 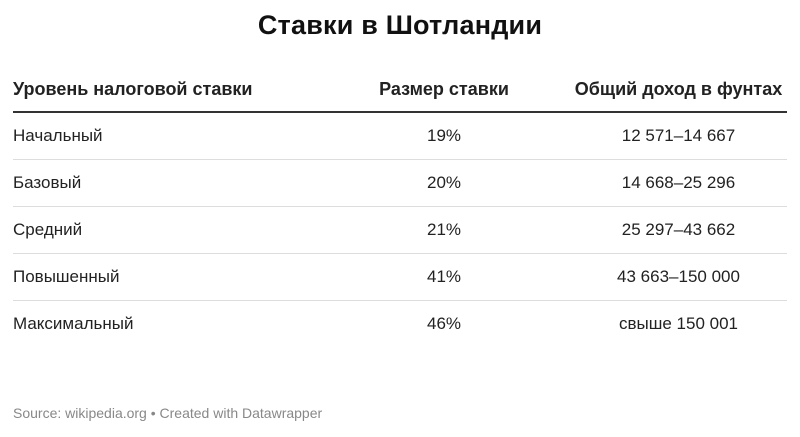 I want to click on table-row: Повышенный 41% 43 663–150 000, so click(x=400, y=277).